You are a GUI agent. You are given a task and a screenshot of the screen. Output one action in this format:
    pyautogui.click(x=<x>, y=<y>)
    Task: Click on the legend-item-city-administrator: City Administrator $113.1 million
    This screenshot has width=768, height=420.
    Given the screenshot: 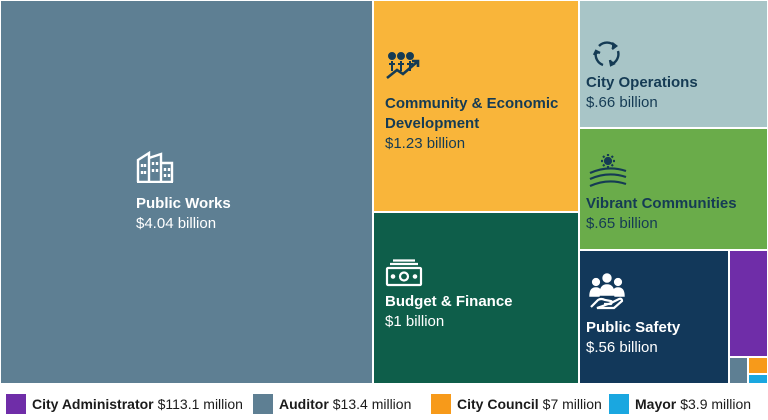 What is the action you would take?
    pyautogui.click(x=124, y=404)
    